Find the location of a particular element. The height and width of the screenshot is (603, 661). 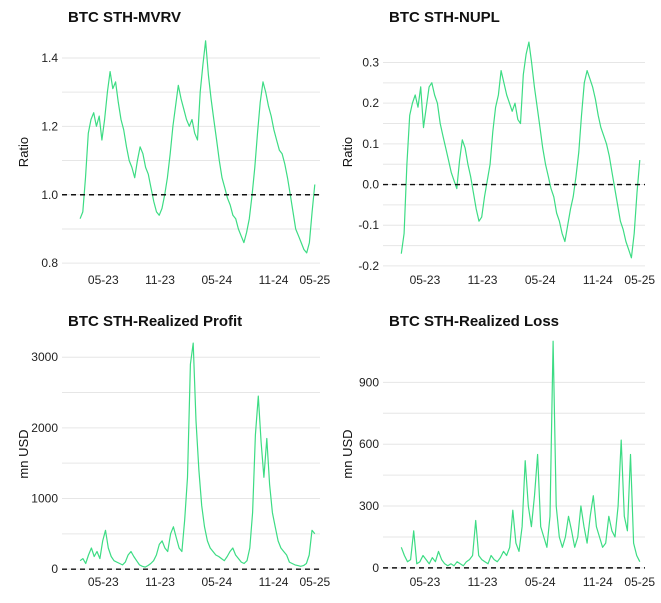

y-tick-label: 0.2 is located at coordinates (370, 103).